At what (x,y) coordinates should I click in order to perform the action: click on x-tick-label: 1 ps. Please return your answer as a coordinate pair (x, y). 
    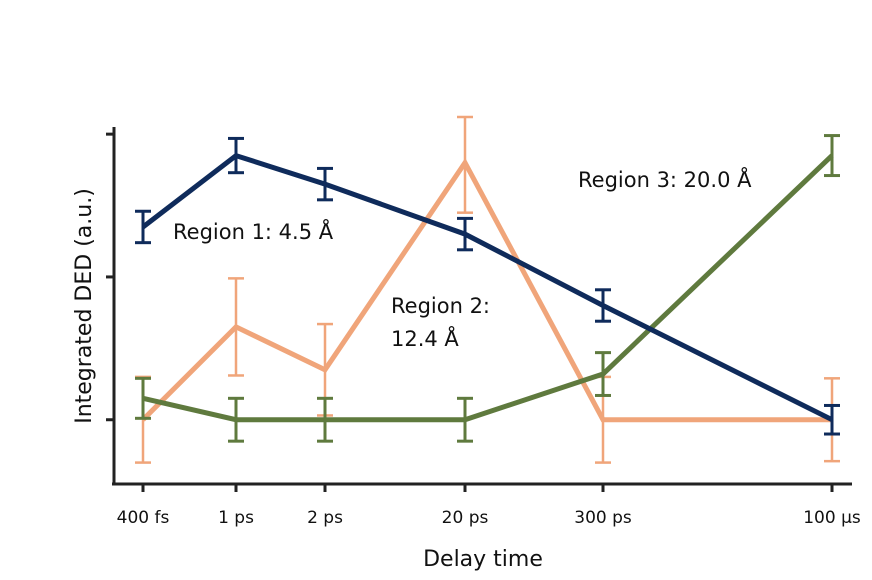
    Looking at the image, I should click on (236, 518).